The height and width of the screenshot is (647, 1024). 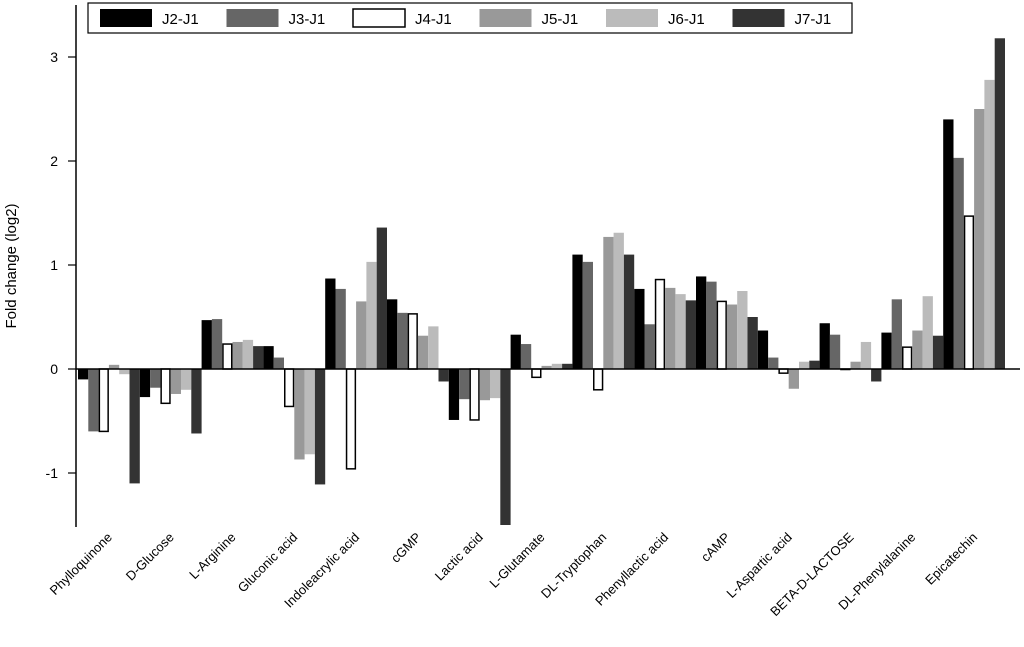 What do you see at coordinates (433, 347) in the screenshot?
I see `bar-J6-J1-cGMP` at bounding box center [433, 347].